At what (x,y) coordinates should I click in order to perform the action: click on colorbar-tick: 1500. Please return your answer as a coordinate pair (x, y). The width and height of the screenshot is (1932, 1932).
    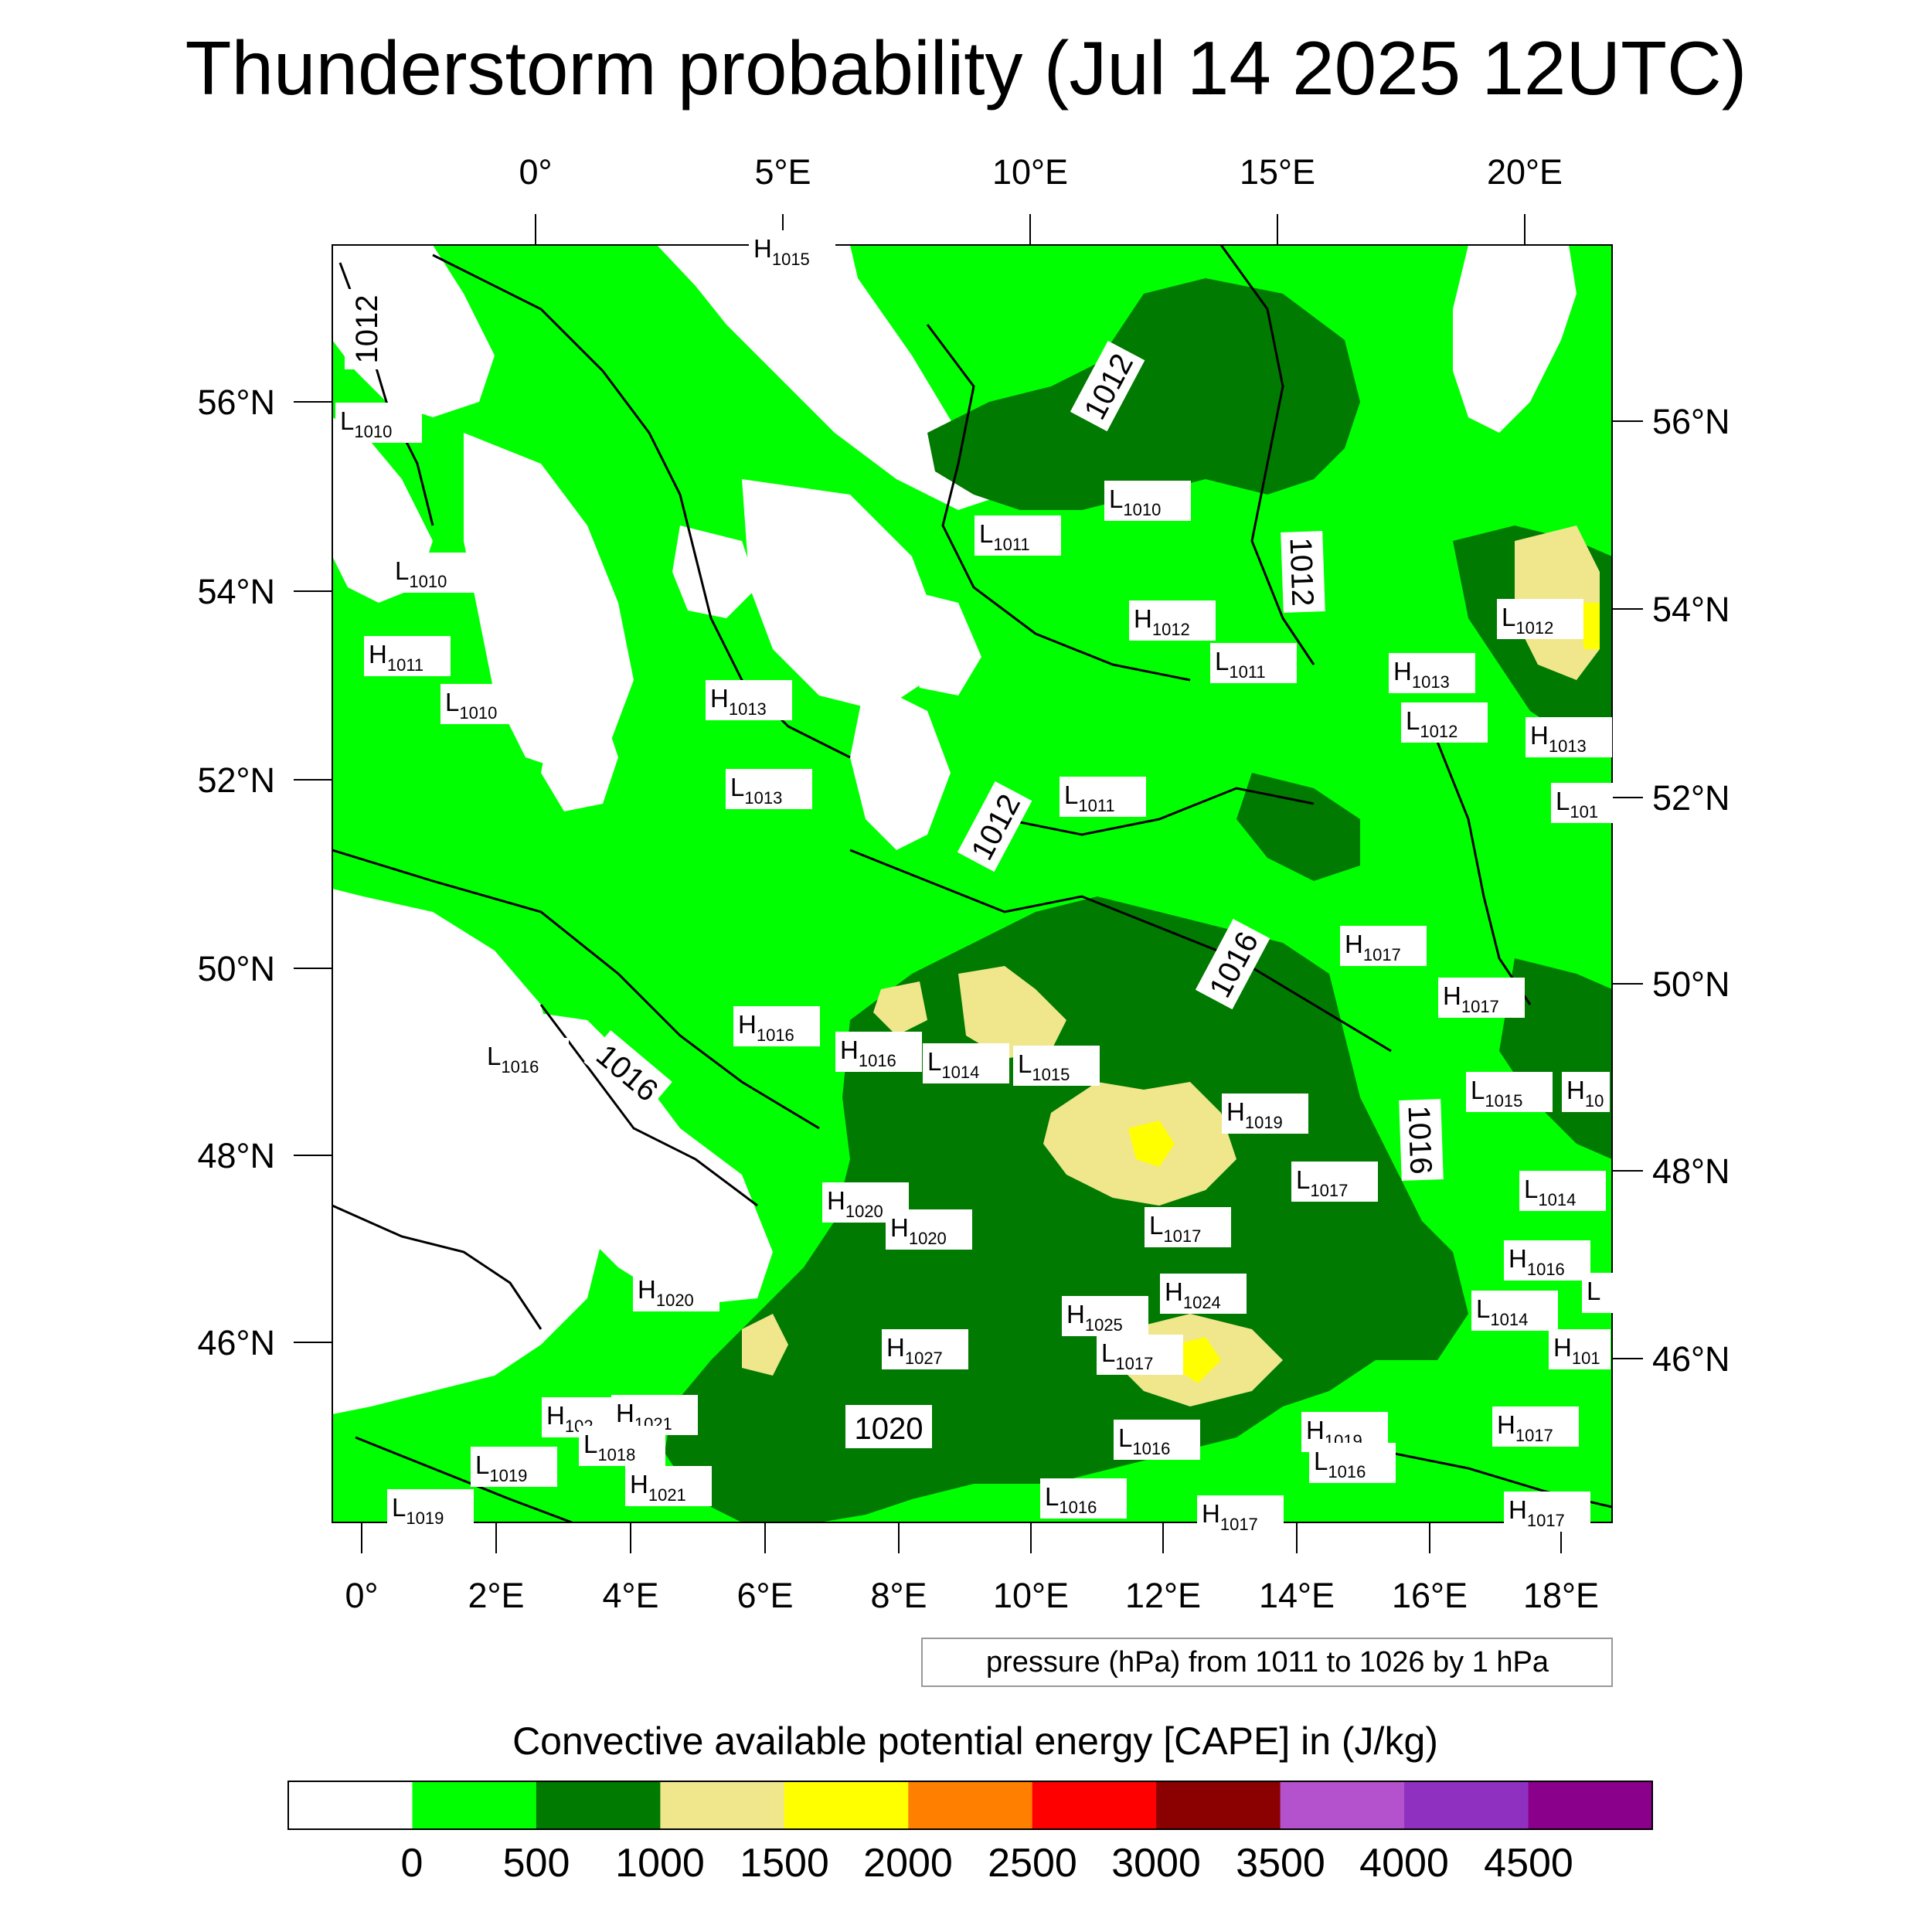
    Looking at the image, I should click on (784, 1864).